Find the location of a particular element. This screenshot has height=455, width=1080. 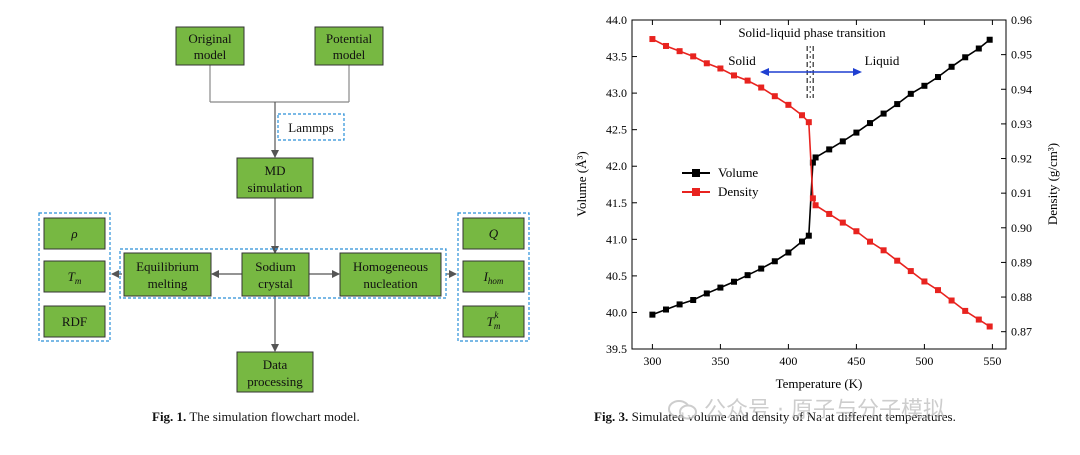

ihom-box: Ihom is located at coordinates (493, 276).